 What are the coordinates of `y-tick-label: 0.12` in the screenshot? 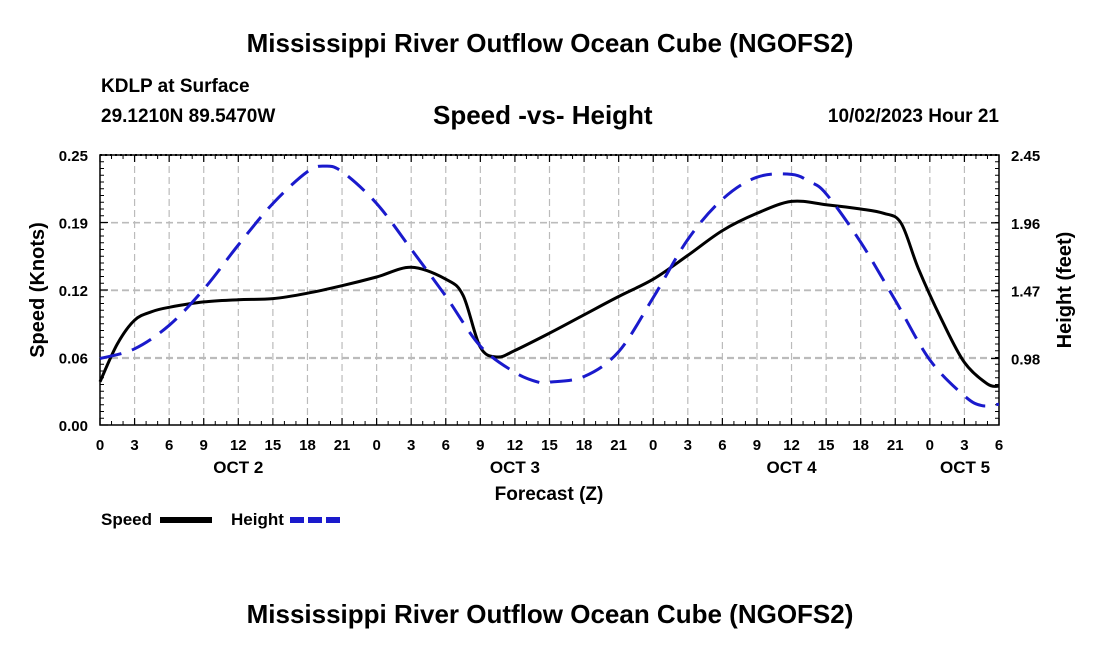 It's located at (73, 291).